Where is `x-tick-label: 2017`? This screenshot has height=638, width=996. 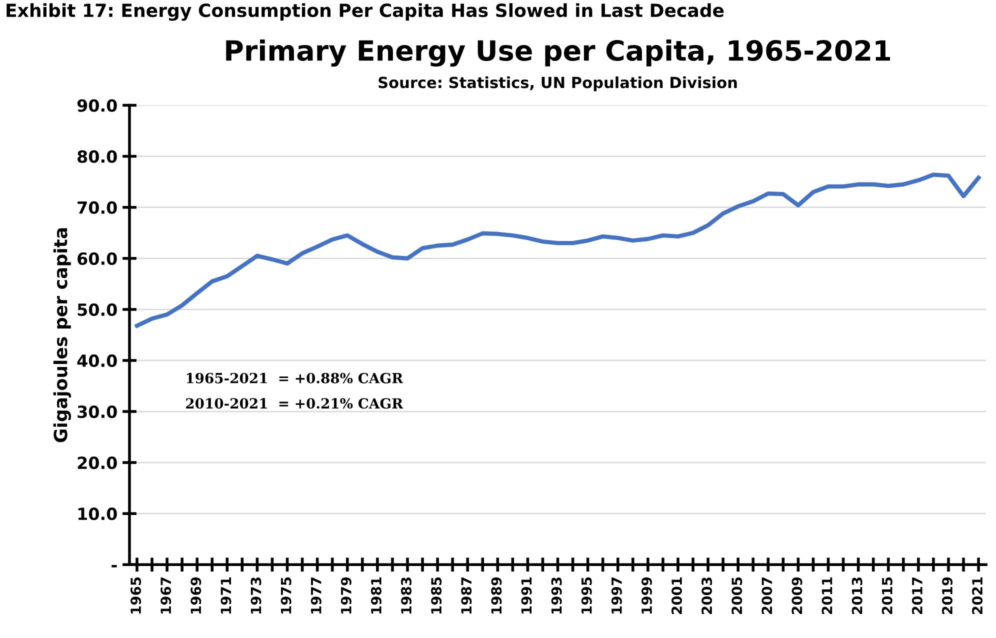 x-tick-label: 2017 is located at coordinates (917, 596).